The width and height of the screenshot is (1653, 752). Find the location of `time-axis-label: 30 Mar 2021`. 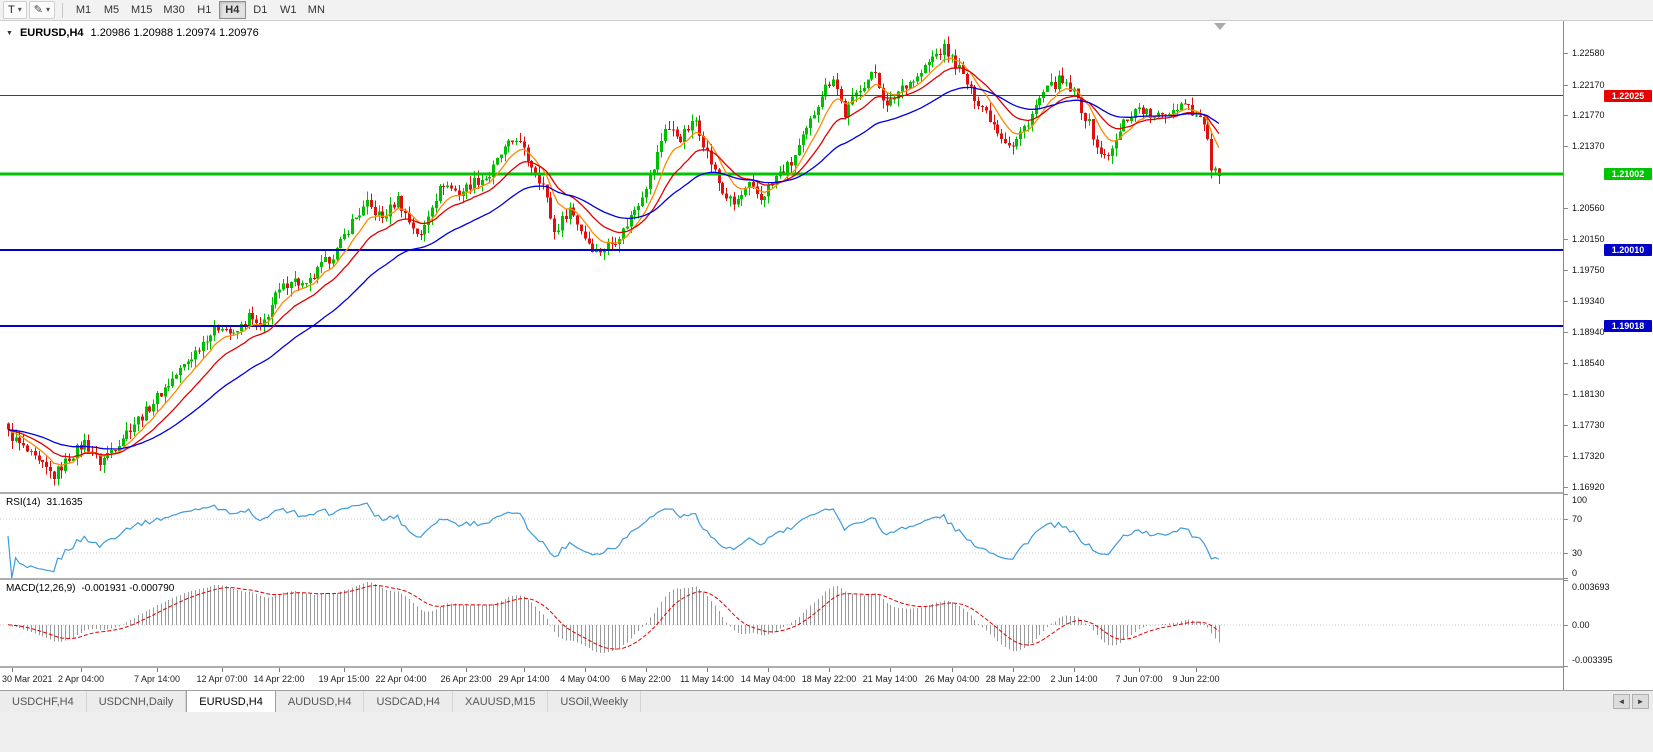

time-axis-label: 30 Mar 2021 is located at coordinates (27, 679).